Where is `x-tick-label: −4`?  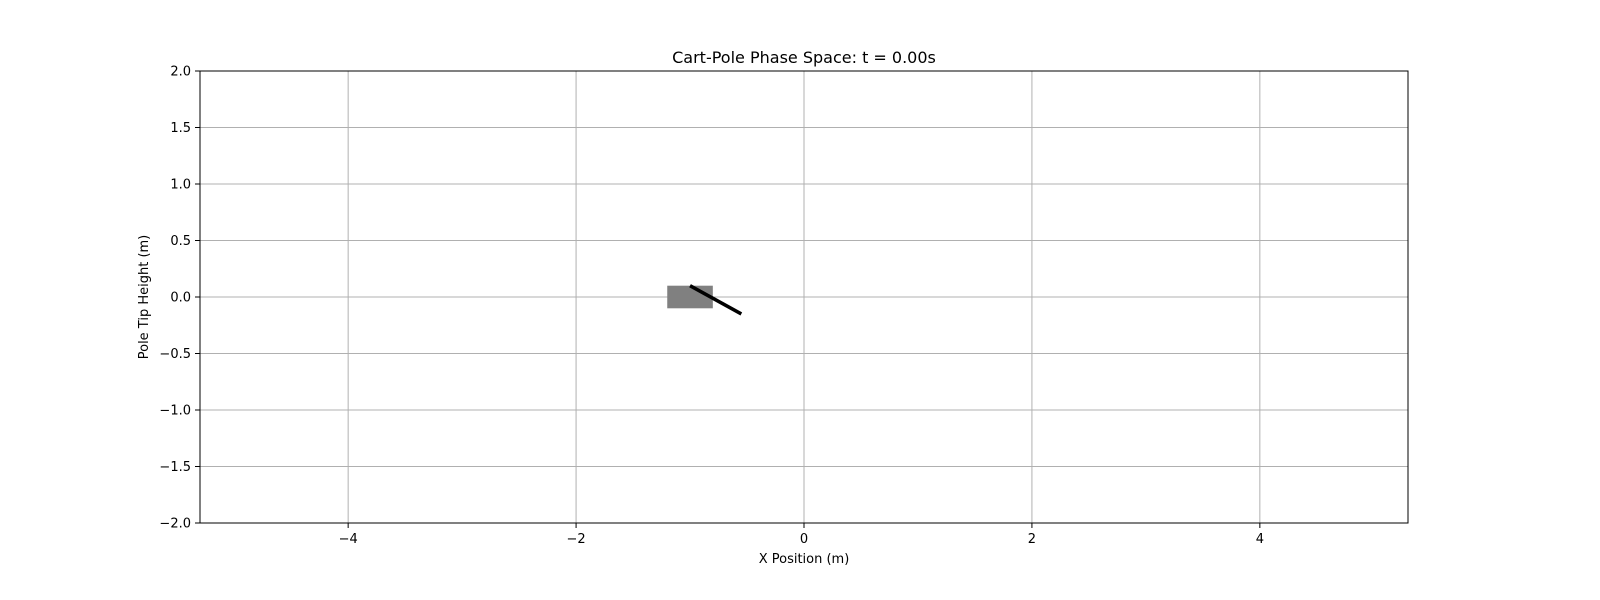 x-tick-label: −4 is located at coordinates (348, 539).